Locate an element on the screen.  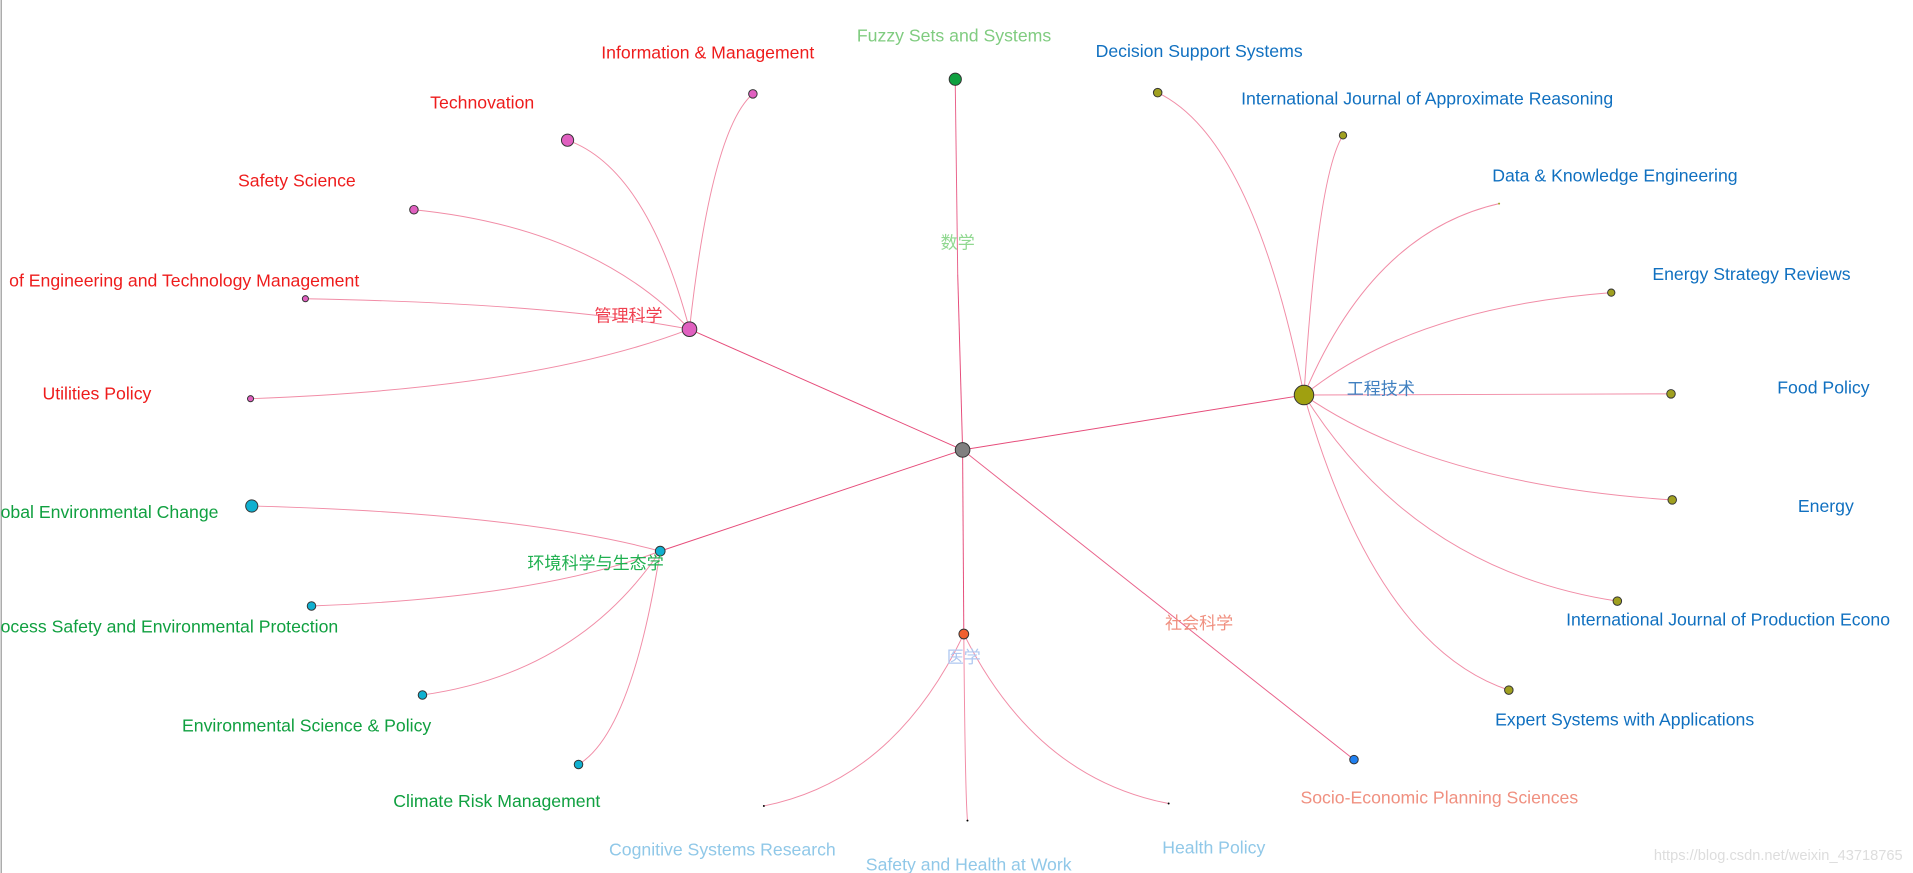
journal-label: Technovation is located at coordinates (482, 102).